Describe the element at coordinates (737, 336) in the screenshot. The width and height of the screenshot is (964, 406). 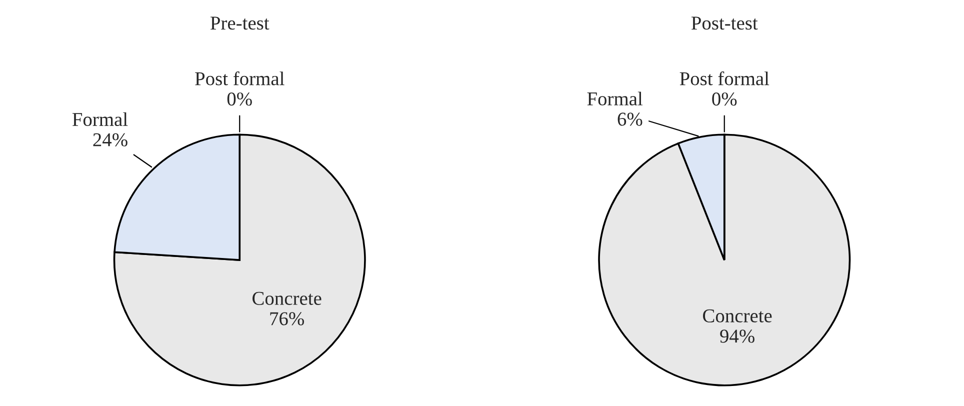
I see `data-label: 94%` at that location.